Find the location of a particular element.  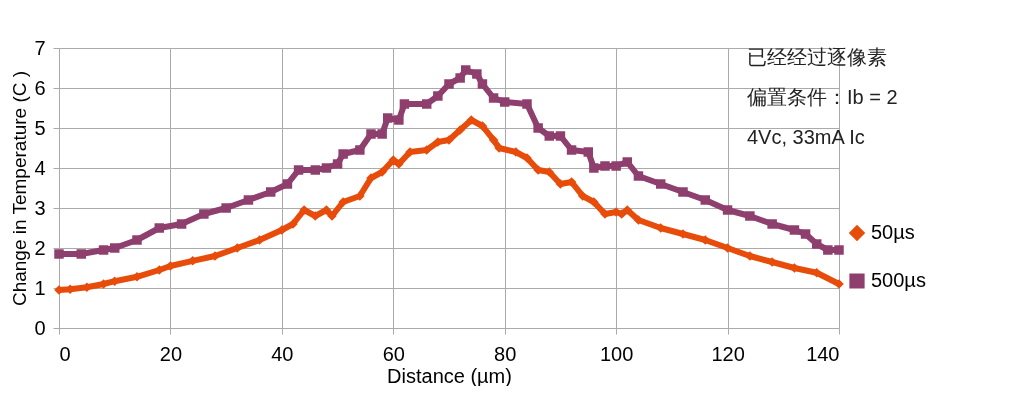

x-tick-label: 0 is located at coordinates (65, 353).